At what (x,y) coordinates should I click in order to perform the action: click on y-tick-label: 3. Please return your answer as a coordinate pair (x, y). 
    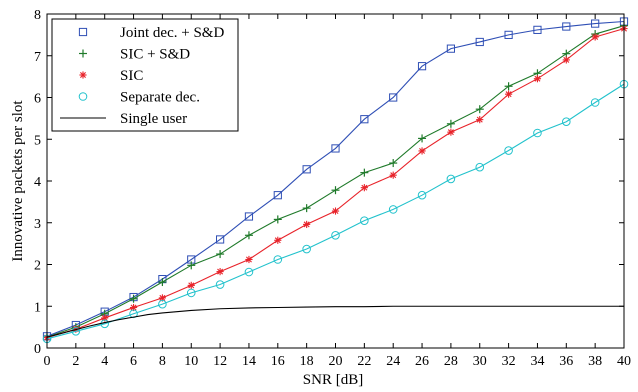
    Looking at the image, I should click on (37, 224).